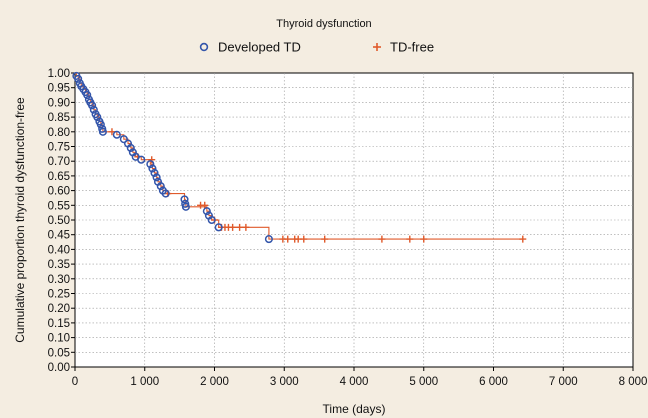 This screenshot has height=418, width=648. Describe the element at coordinates (59, 353) in the screenshot. I see `y-tick-label: 0.05` at that location.